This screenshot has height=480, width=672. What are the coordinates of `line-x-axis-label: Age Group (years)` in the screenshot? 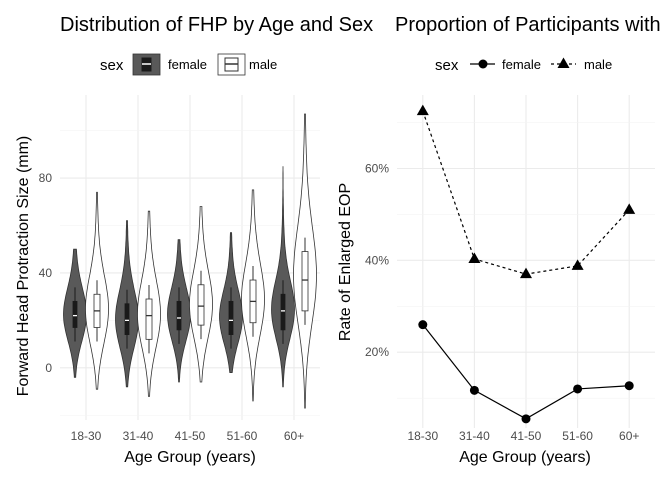 It's located at (525, 457).